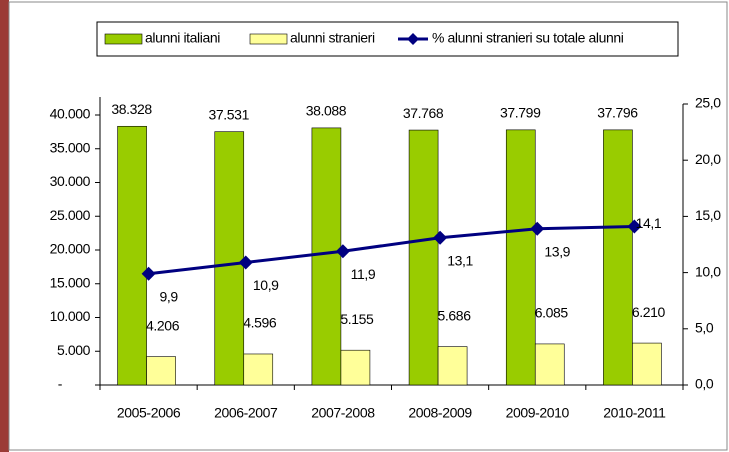 This screenshot has width=729, height=452. I want to click on x-tick-label: 2007-2008, so click(343, 413).